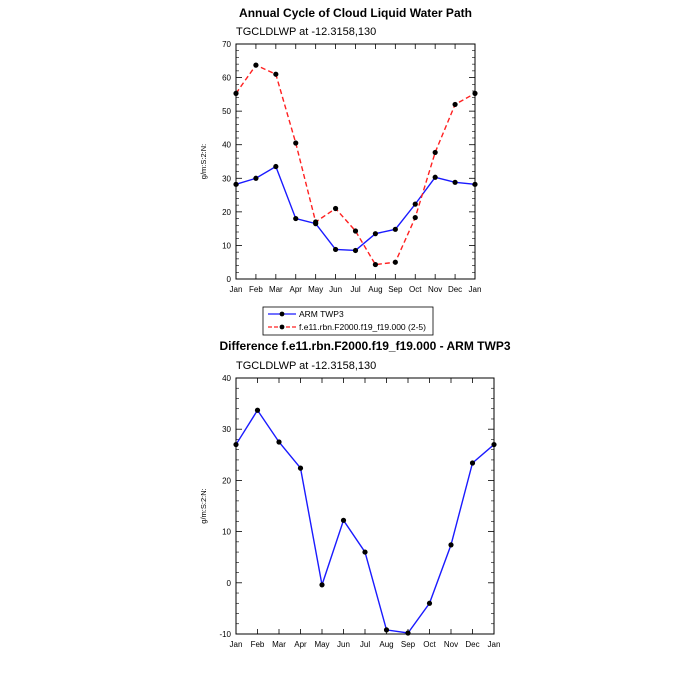 The image size is (680, 680). I want to click on y-tick-label: -10, so click(225, 634).